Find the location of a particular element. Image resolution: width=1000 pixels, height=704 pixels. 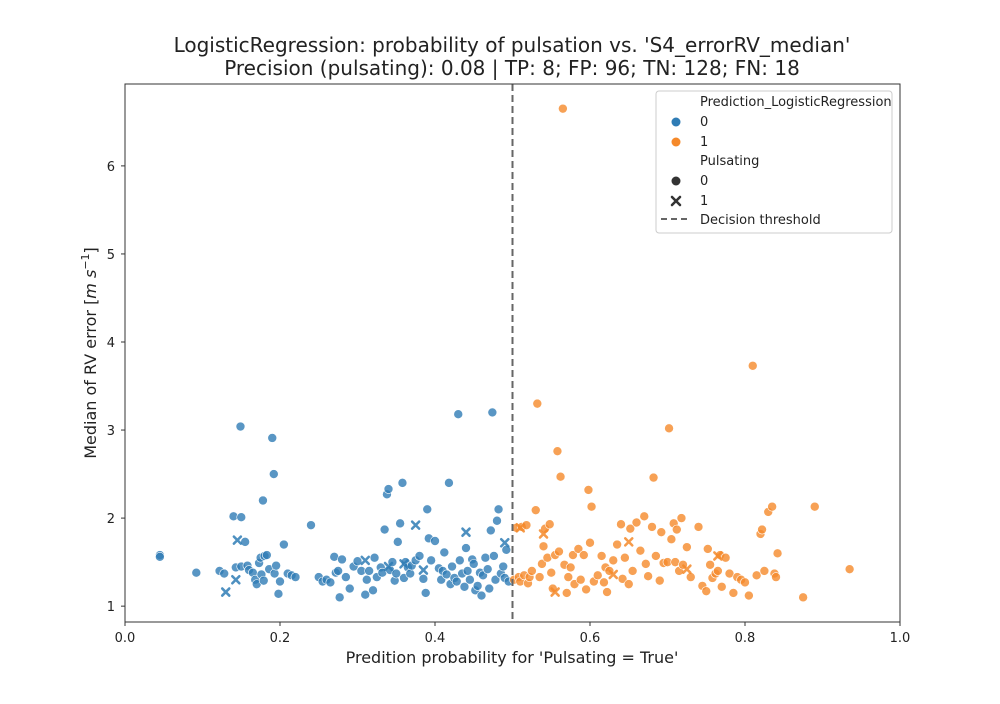

legend-marker-pulsating0 is located at coordinates (676, 181).